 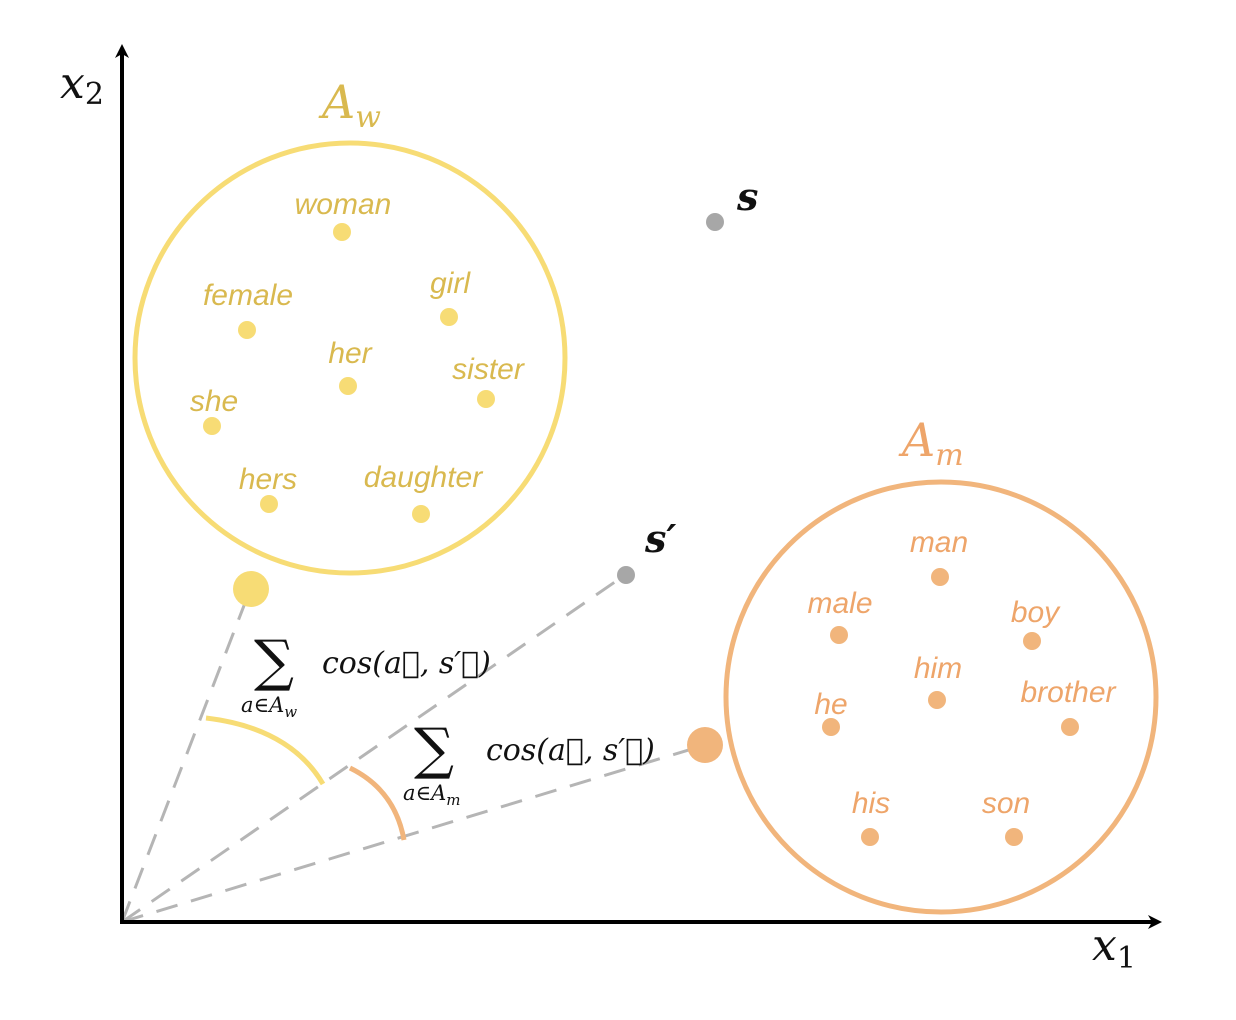 What do you see at coordinates (687, 379) in the screenshot?
I see `neutral-points: s s′` at bounding box center [687, 379].